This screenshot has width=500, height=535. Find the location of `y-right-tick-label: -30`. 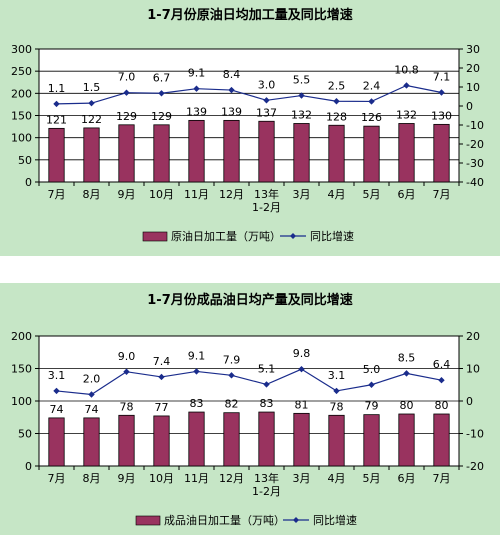

y-right-tick-label: -30 is located at coordinates (475, 163).